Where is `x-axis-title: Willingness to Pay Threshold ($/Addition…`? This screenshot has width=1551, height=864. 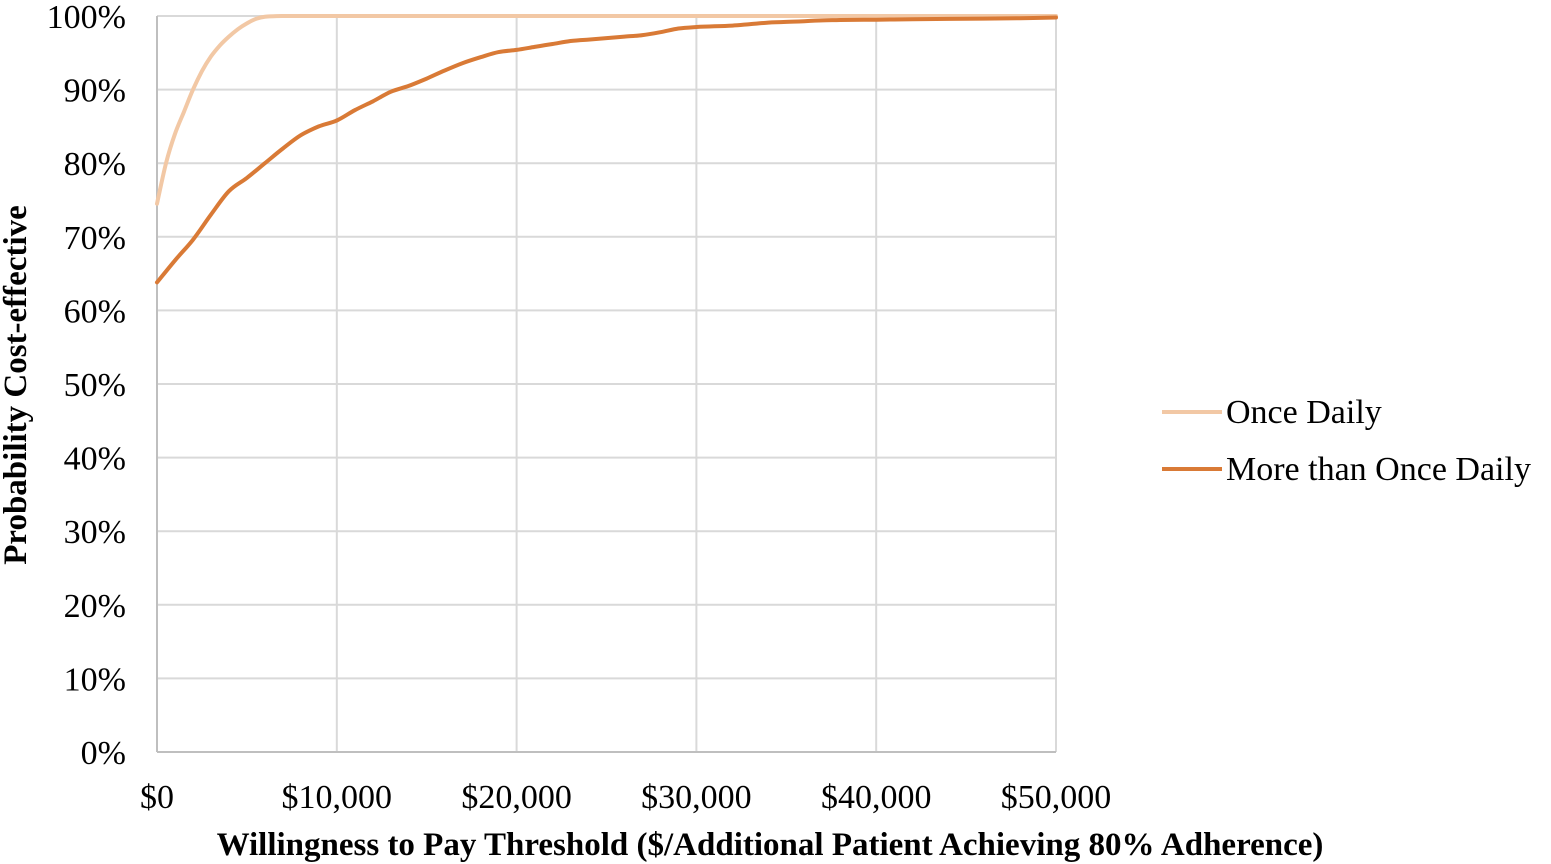
x-axis-title: Willingness to Pay Threshold ($/Addition… is located at coordinates (770, 845).